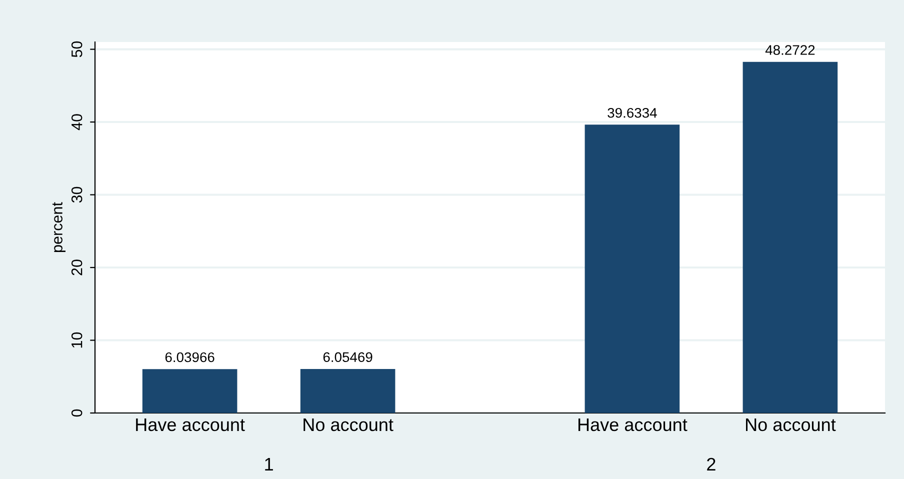 This screenshot has height=479, width=904. What do you see at coordinates (632, 113) in the screenshot?
I see `data-label: 39.6334` at bounding box center [632, 113].